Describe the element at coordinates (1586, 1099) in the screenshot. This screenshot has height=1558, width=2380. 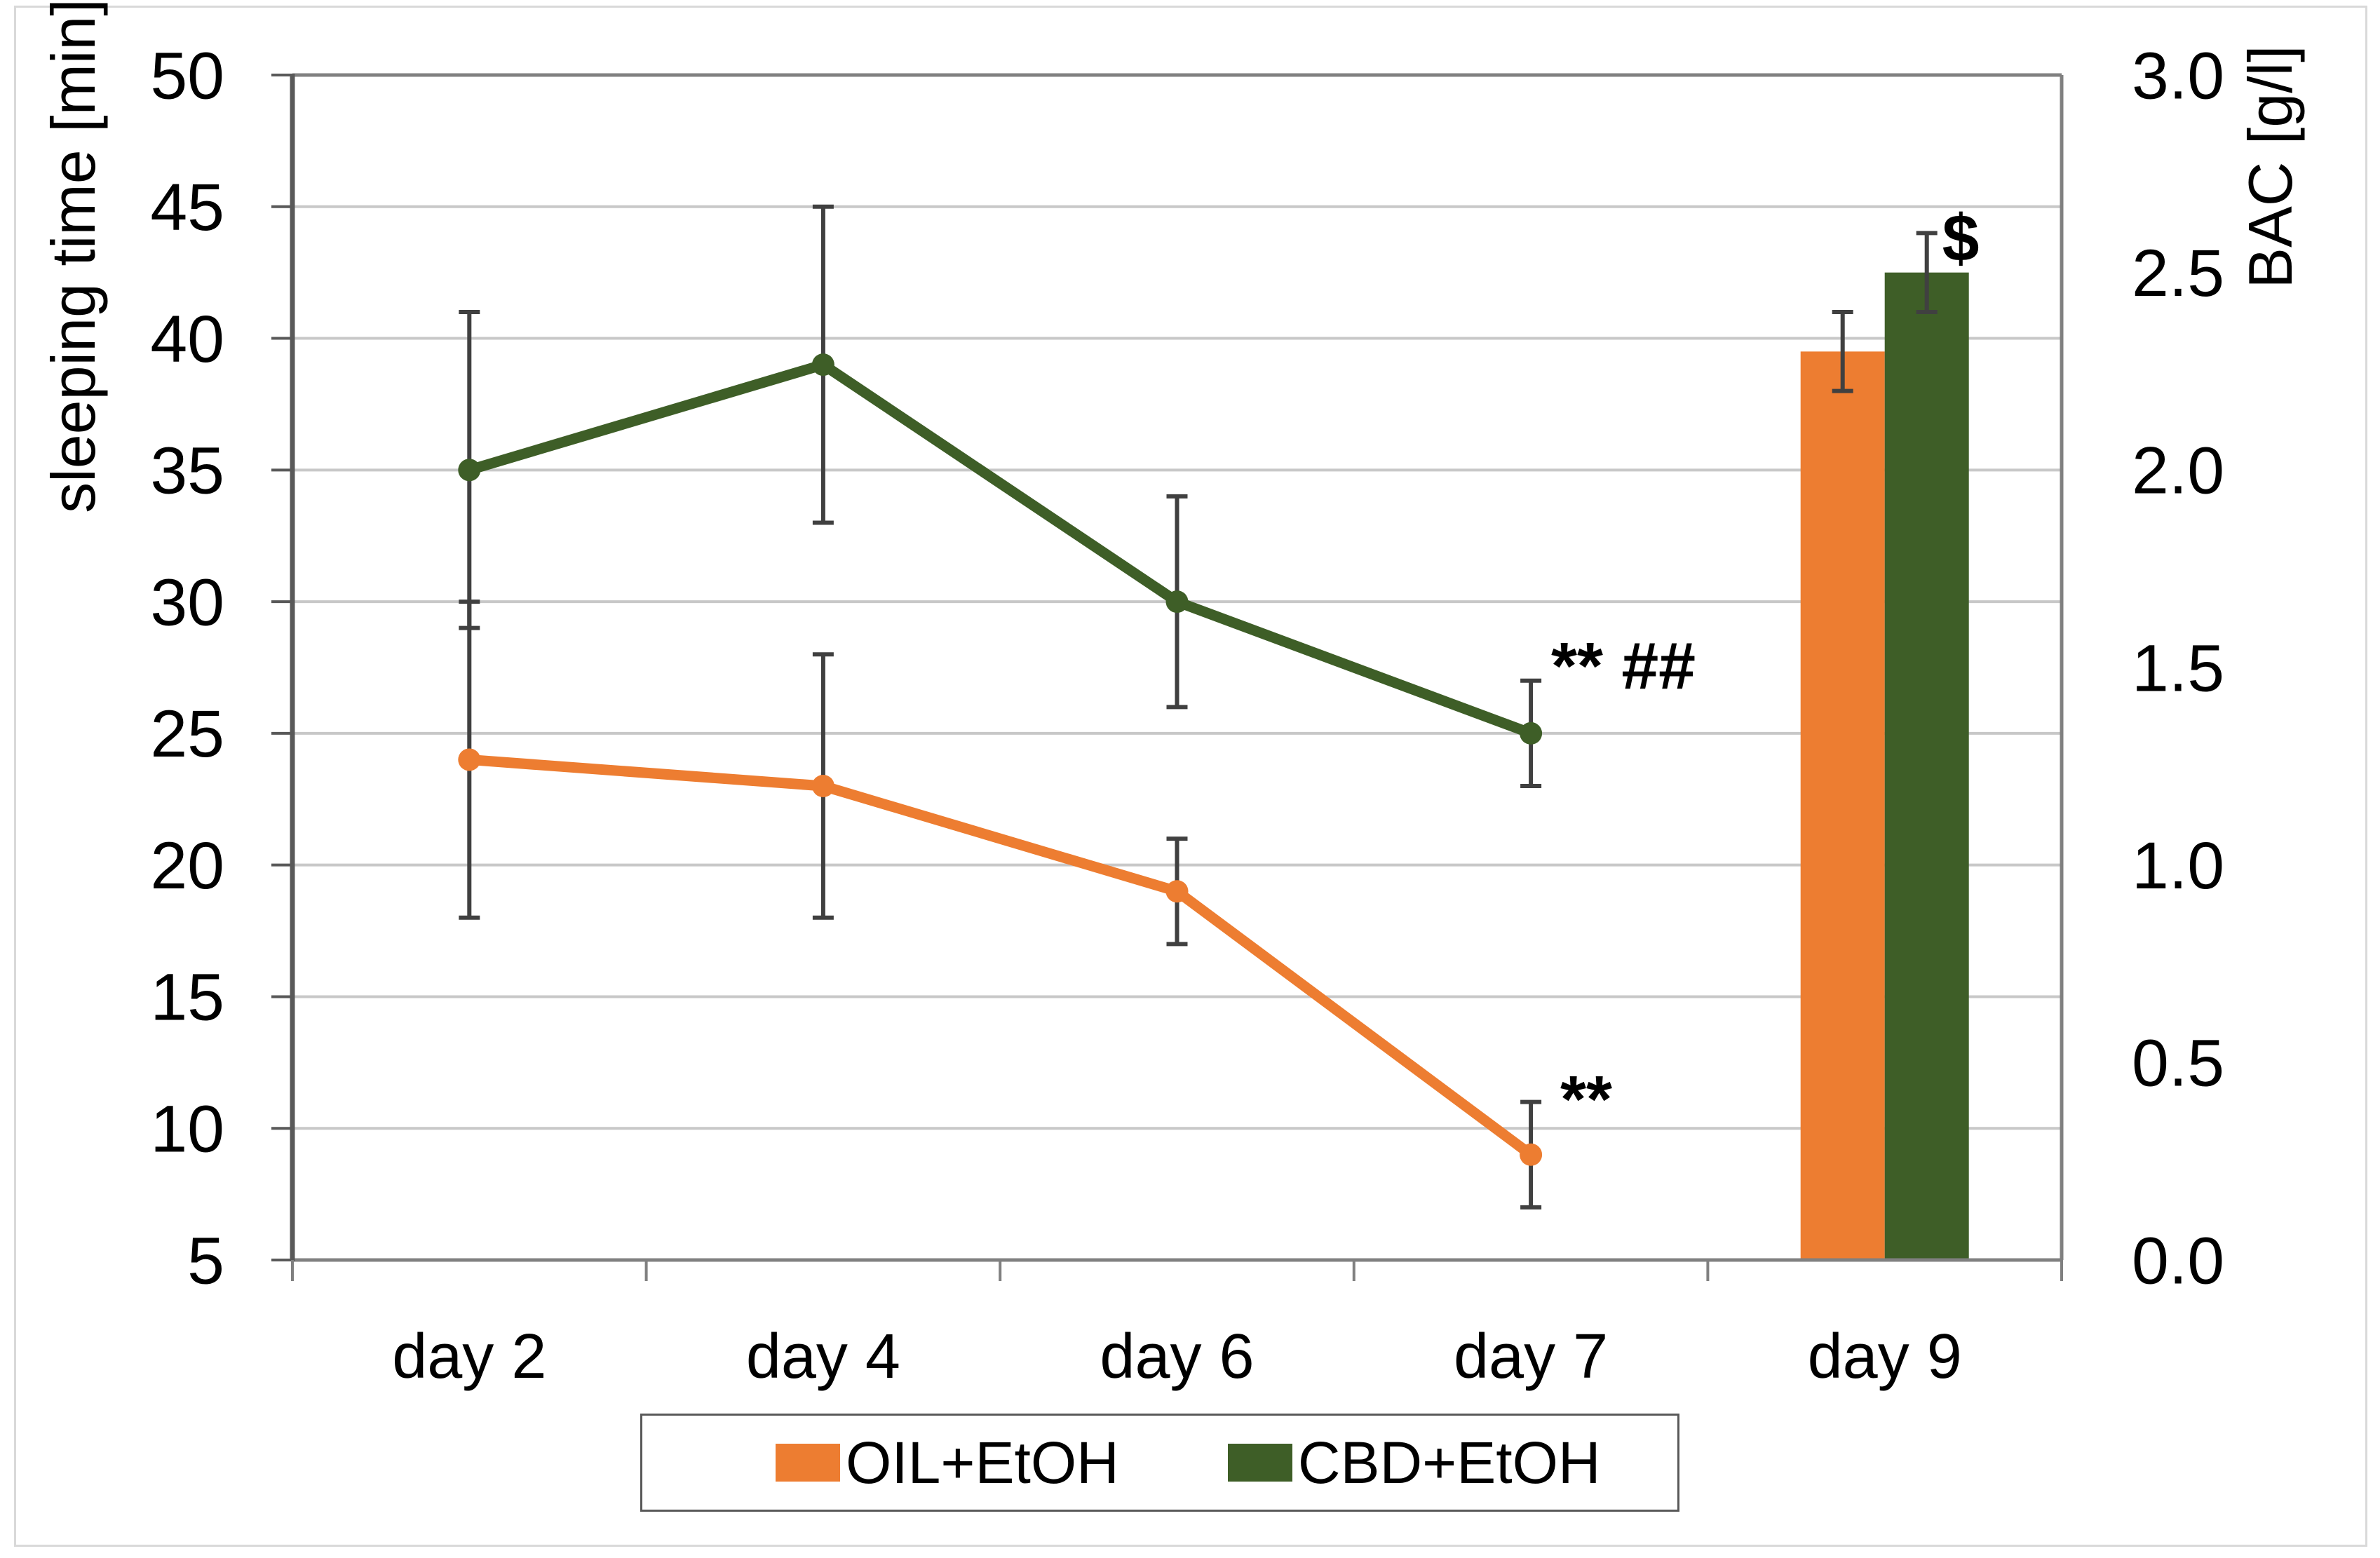
I see `annotation-oil-day7: **` at that location.